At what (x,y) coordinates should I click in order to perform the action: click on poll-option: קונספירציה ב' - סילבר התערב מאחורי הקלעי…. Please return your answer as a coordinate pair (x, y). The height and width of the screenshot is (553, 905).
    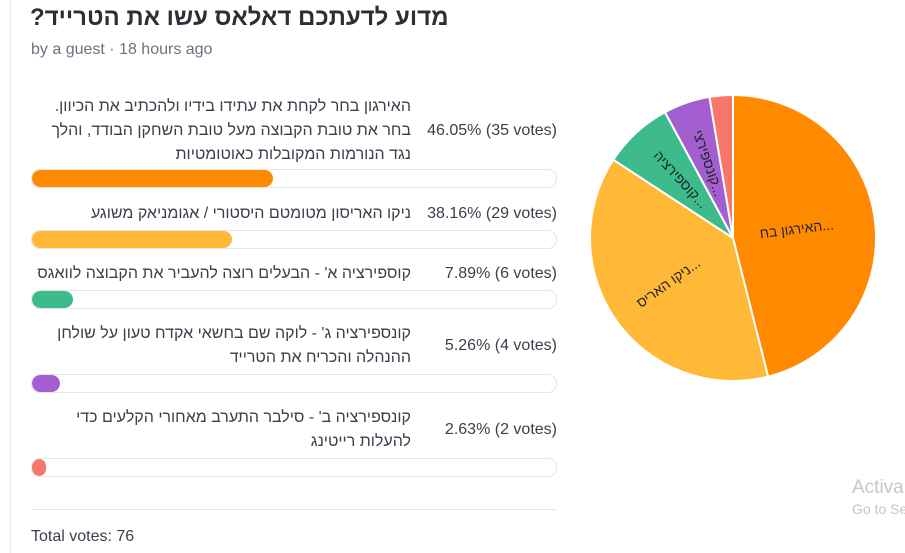
    Looking at the image, I should click on (294, 442).